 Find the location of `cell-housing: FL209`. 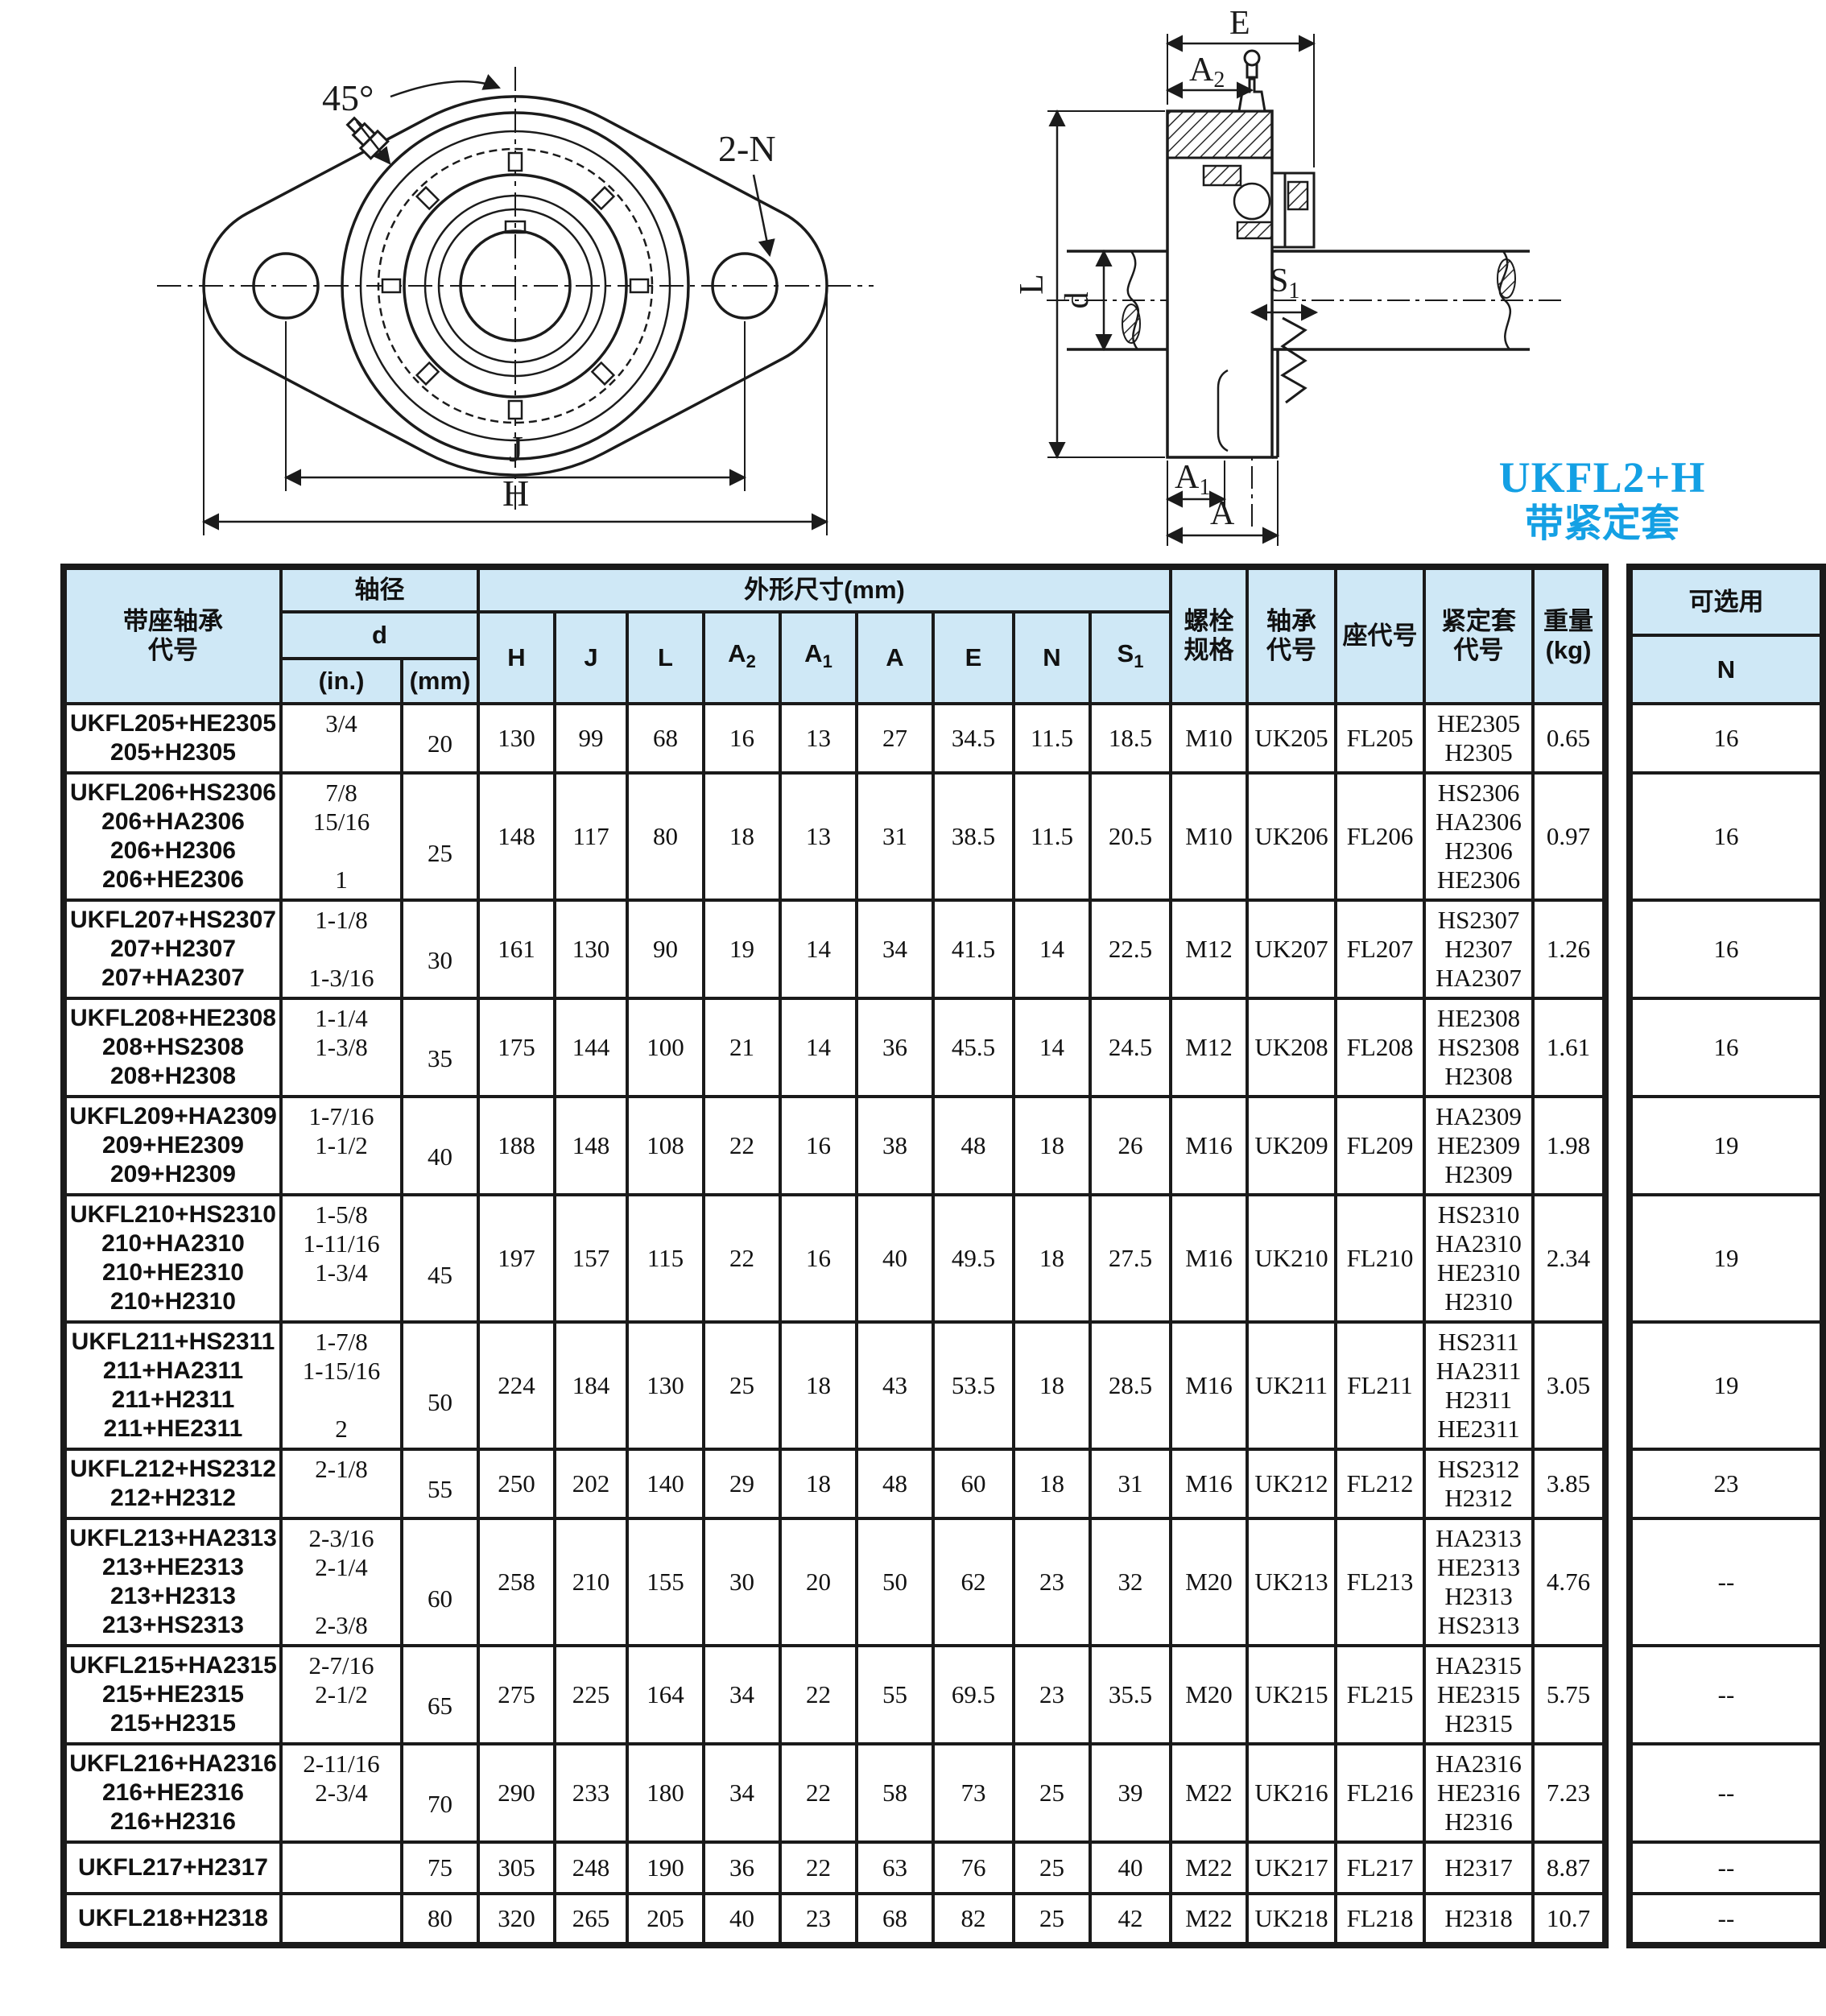

cell-housing: FL209 is located at coordinates (1380, 1145).